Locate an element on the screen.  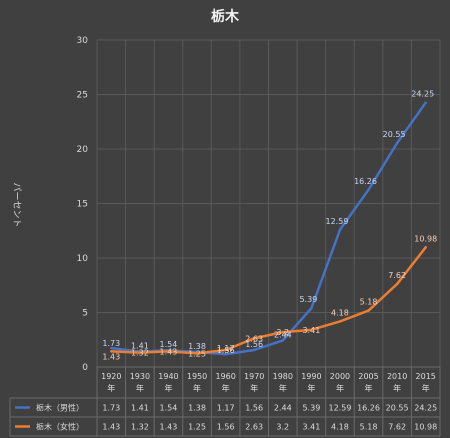
data-label: 3.41 is located at coordinates (311, 330).